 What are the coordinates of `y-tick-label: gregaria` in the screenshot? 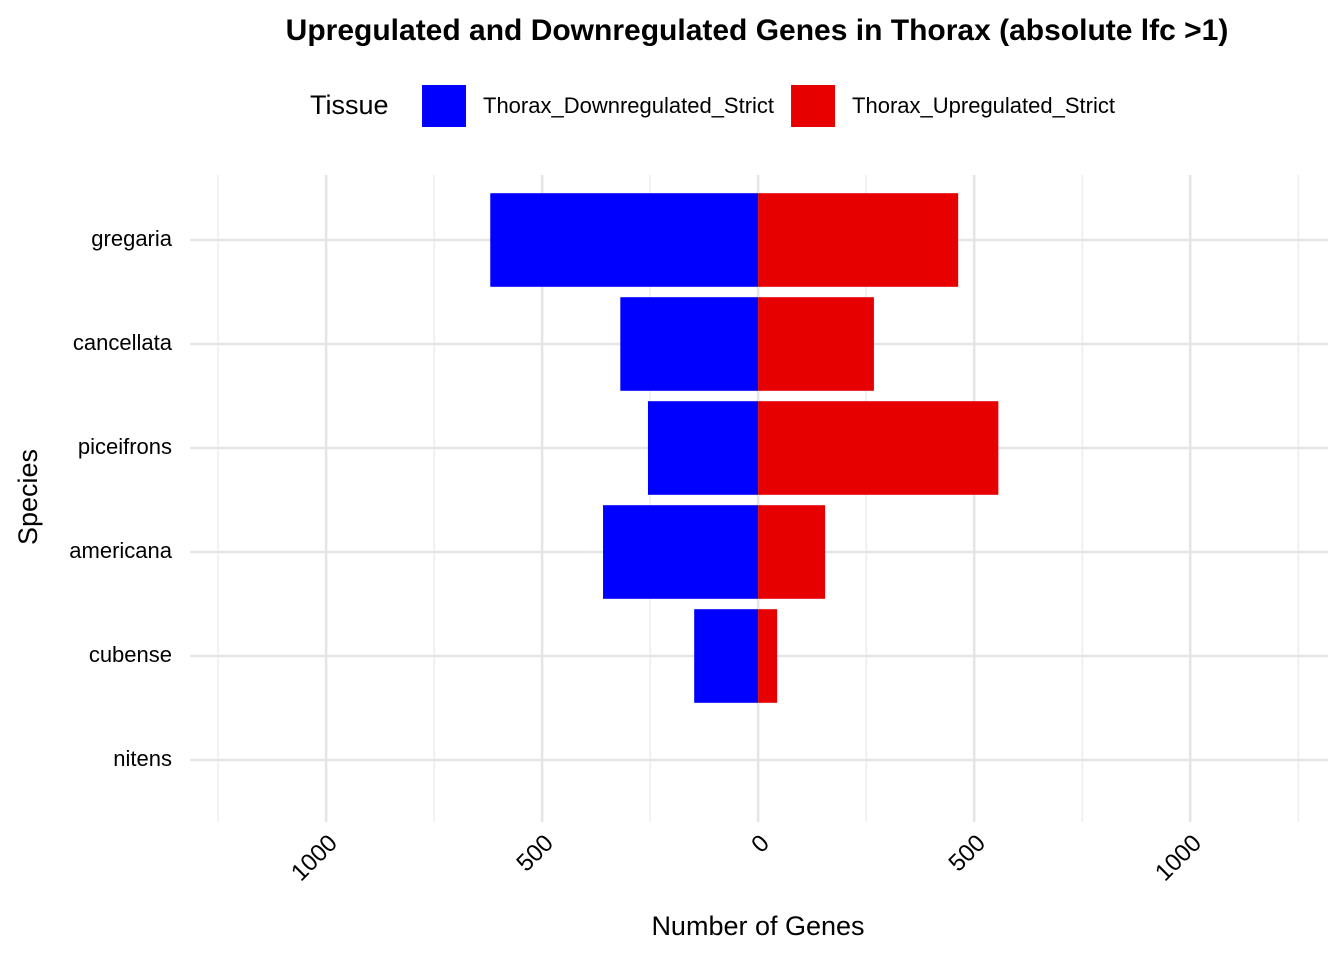 It's located at (131, 238).